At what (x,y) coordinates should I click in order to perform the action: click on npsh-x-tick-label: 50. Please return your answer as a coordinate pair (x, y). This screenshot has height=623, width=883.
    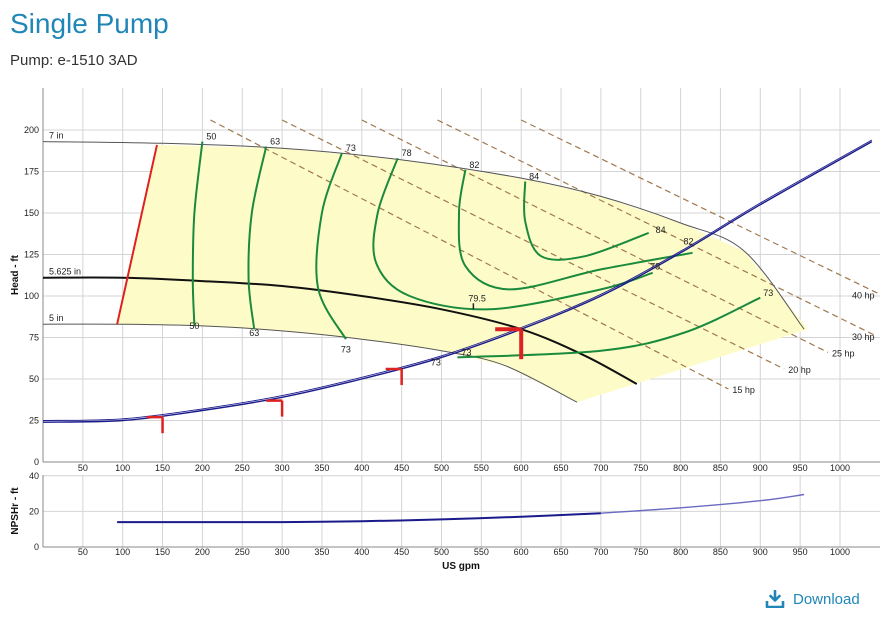
    Looking at the image, I should click on (83, 552).